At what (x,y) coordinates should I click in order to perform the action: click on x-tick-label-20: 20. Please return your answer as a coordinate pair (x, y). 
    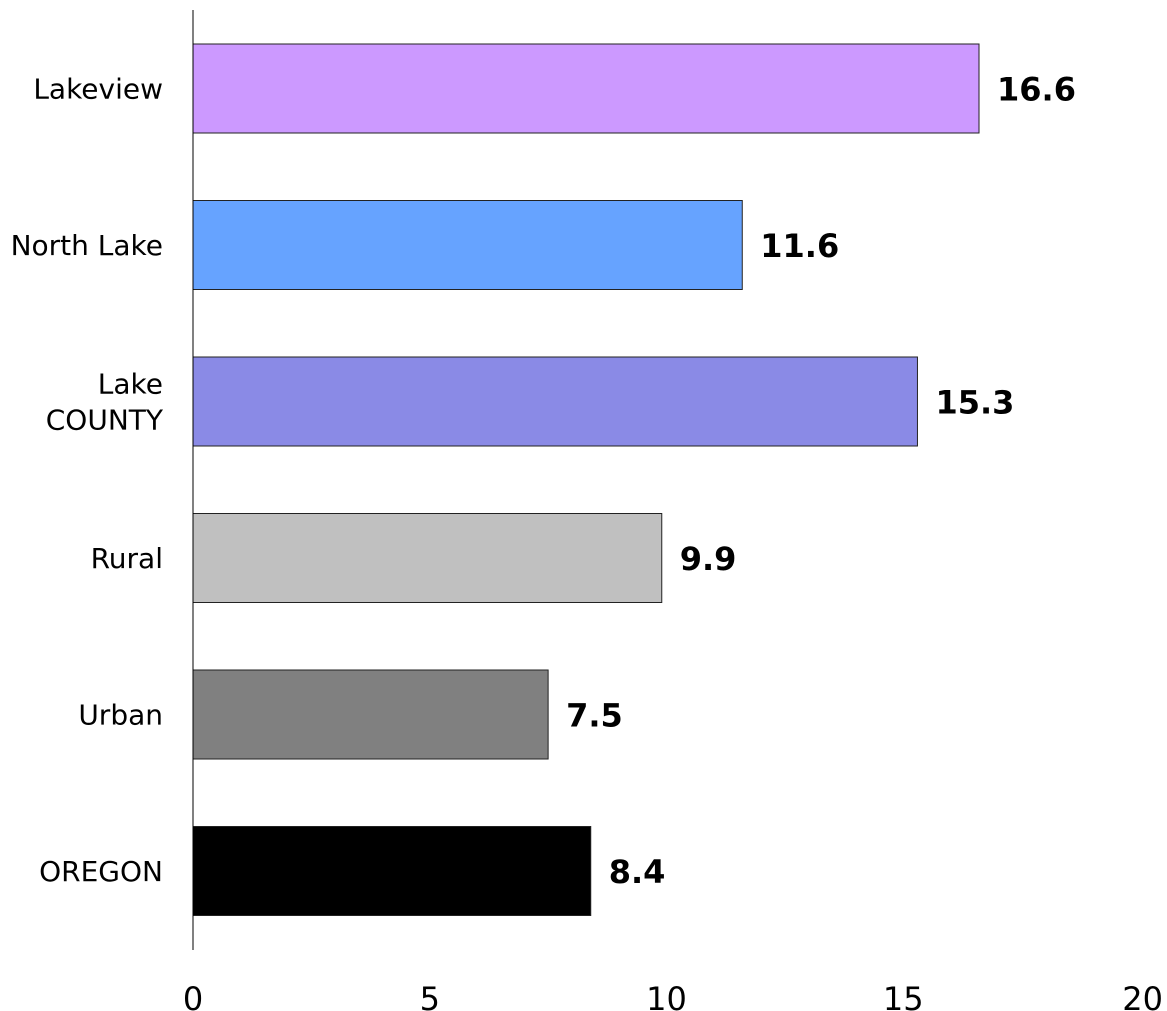
    Looking at the image, I should click on (1142, 995).